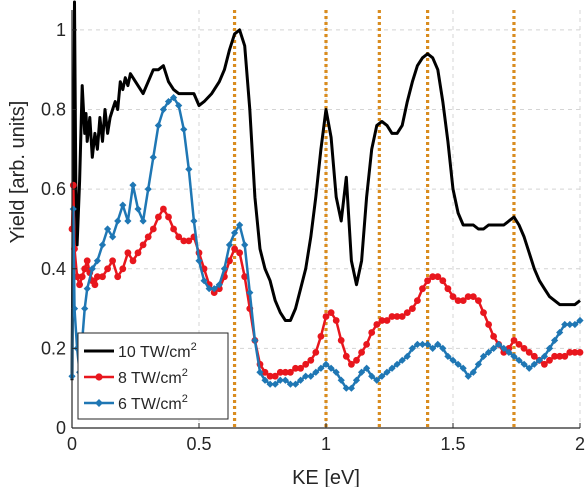  I want to click on x-tick-label: 1.5, so click(452, 444).